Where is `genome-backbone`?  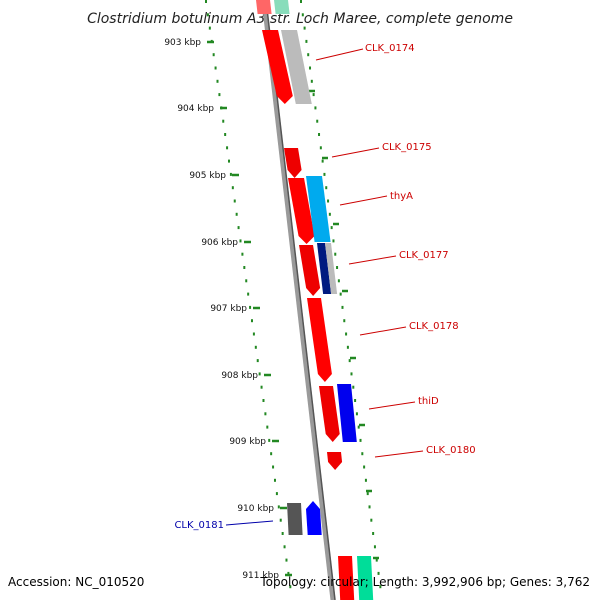
genome-backbone is located at coordinates (298, 300).